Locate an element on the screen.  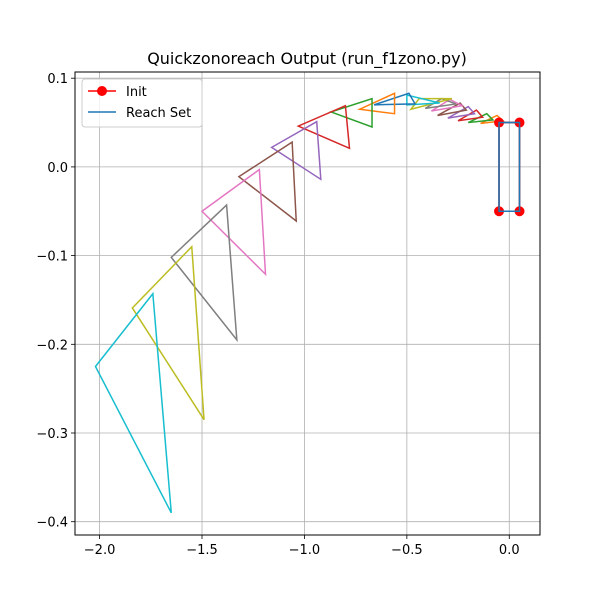
x-tick-label: −2.0 is located at coordinates (100, 550).